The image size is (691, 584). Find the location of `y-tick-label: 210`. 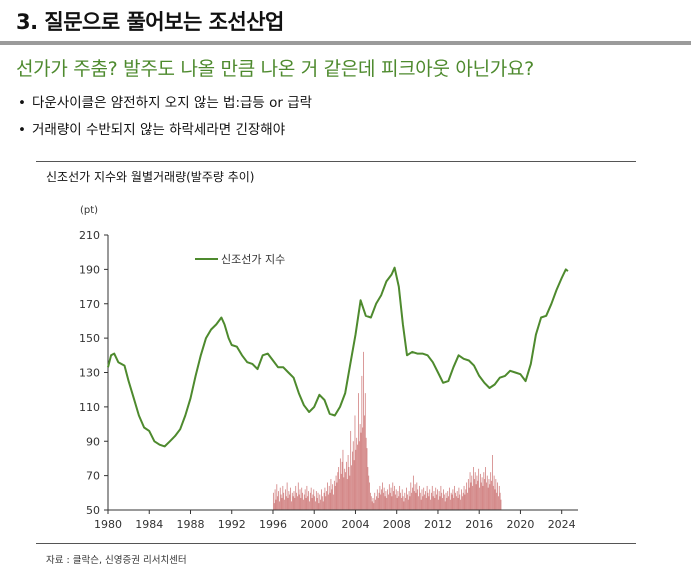

y-tick-label: 210 is located at coordinates (89, 235).